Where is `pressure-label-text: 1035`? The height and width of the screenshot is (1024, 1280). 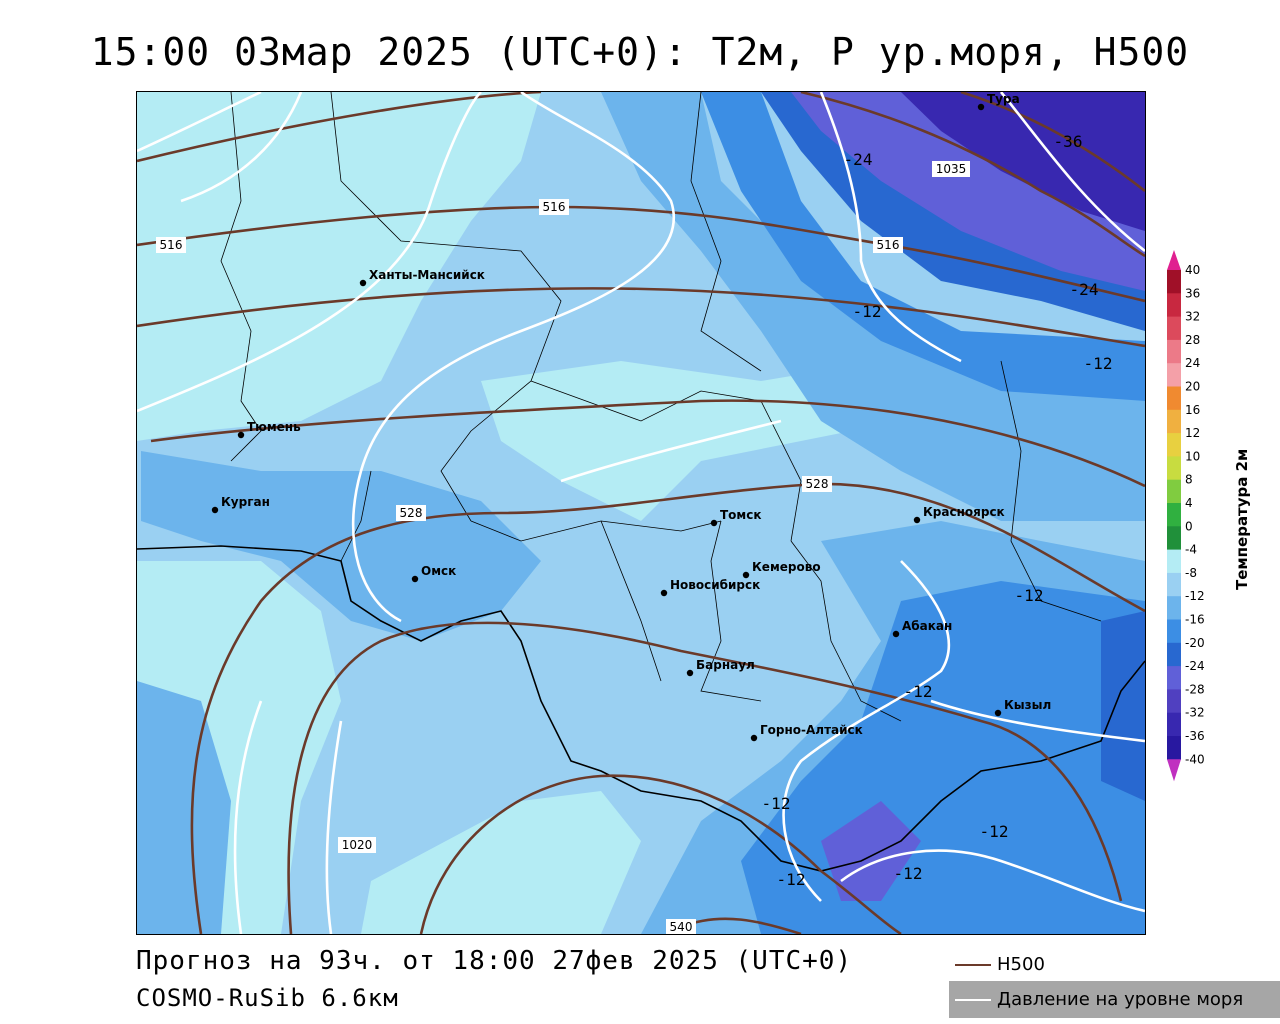
pressure-label-text: 1035 is located at coordinates (951, 169).